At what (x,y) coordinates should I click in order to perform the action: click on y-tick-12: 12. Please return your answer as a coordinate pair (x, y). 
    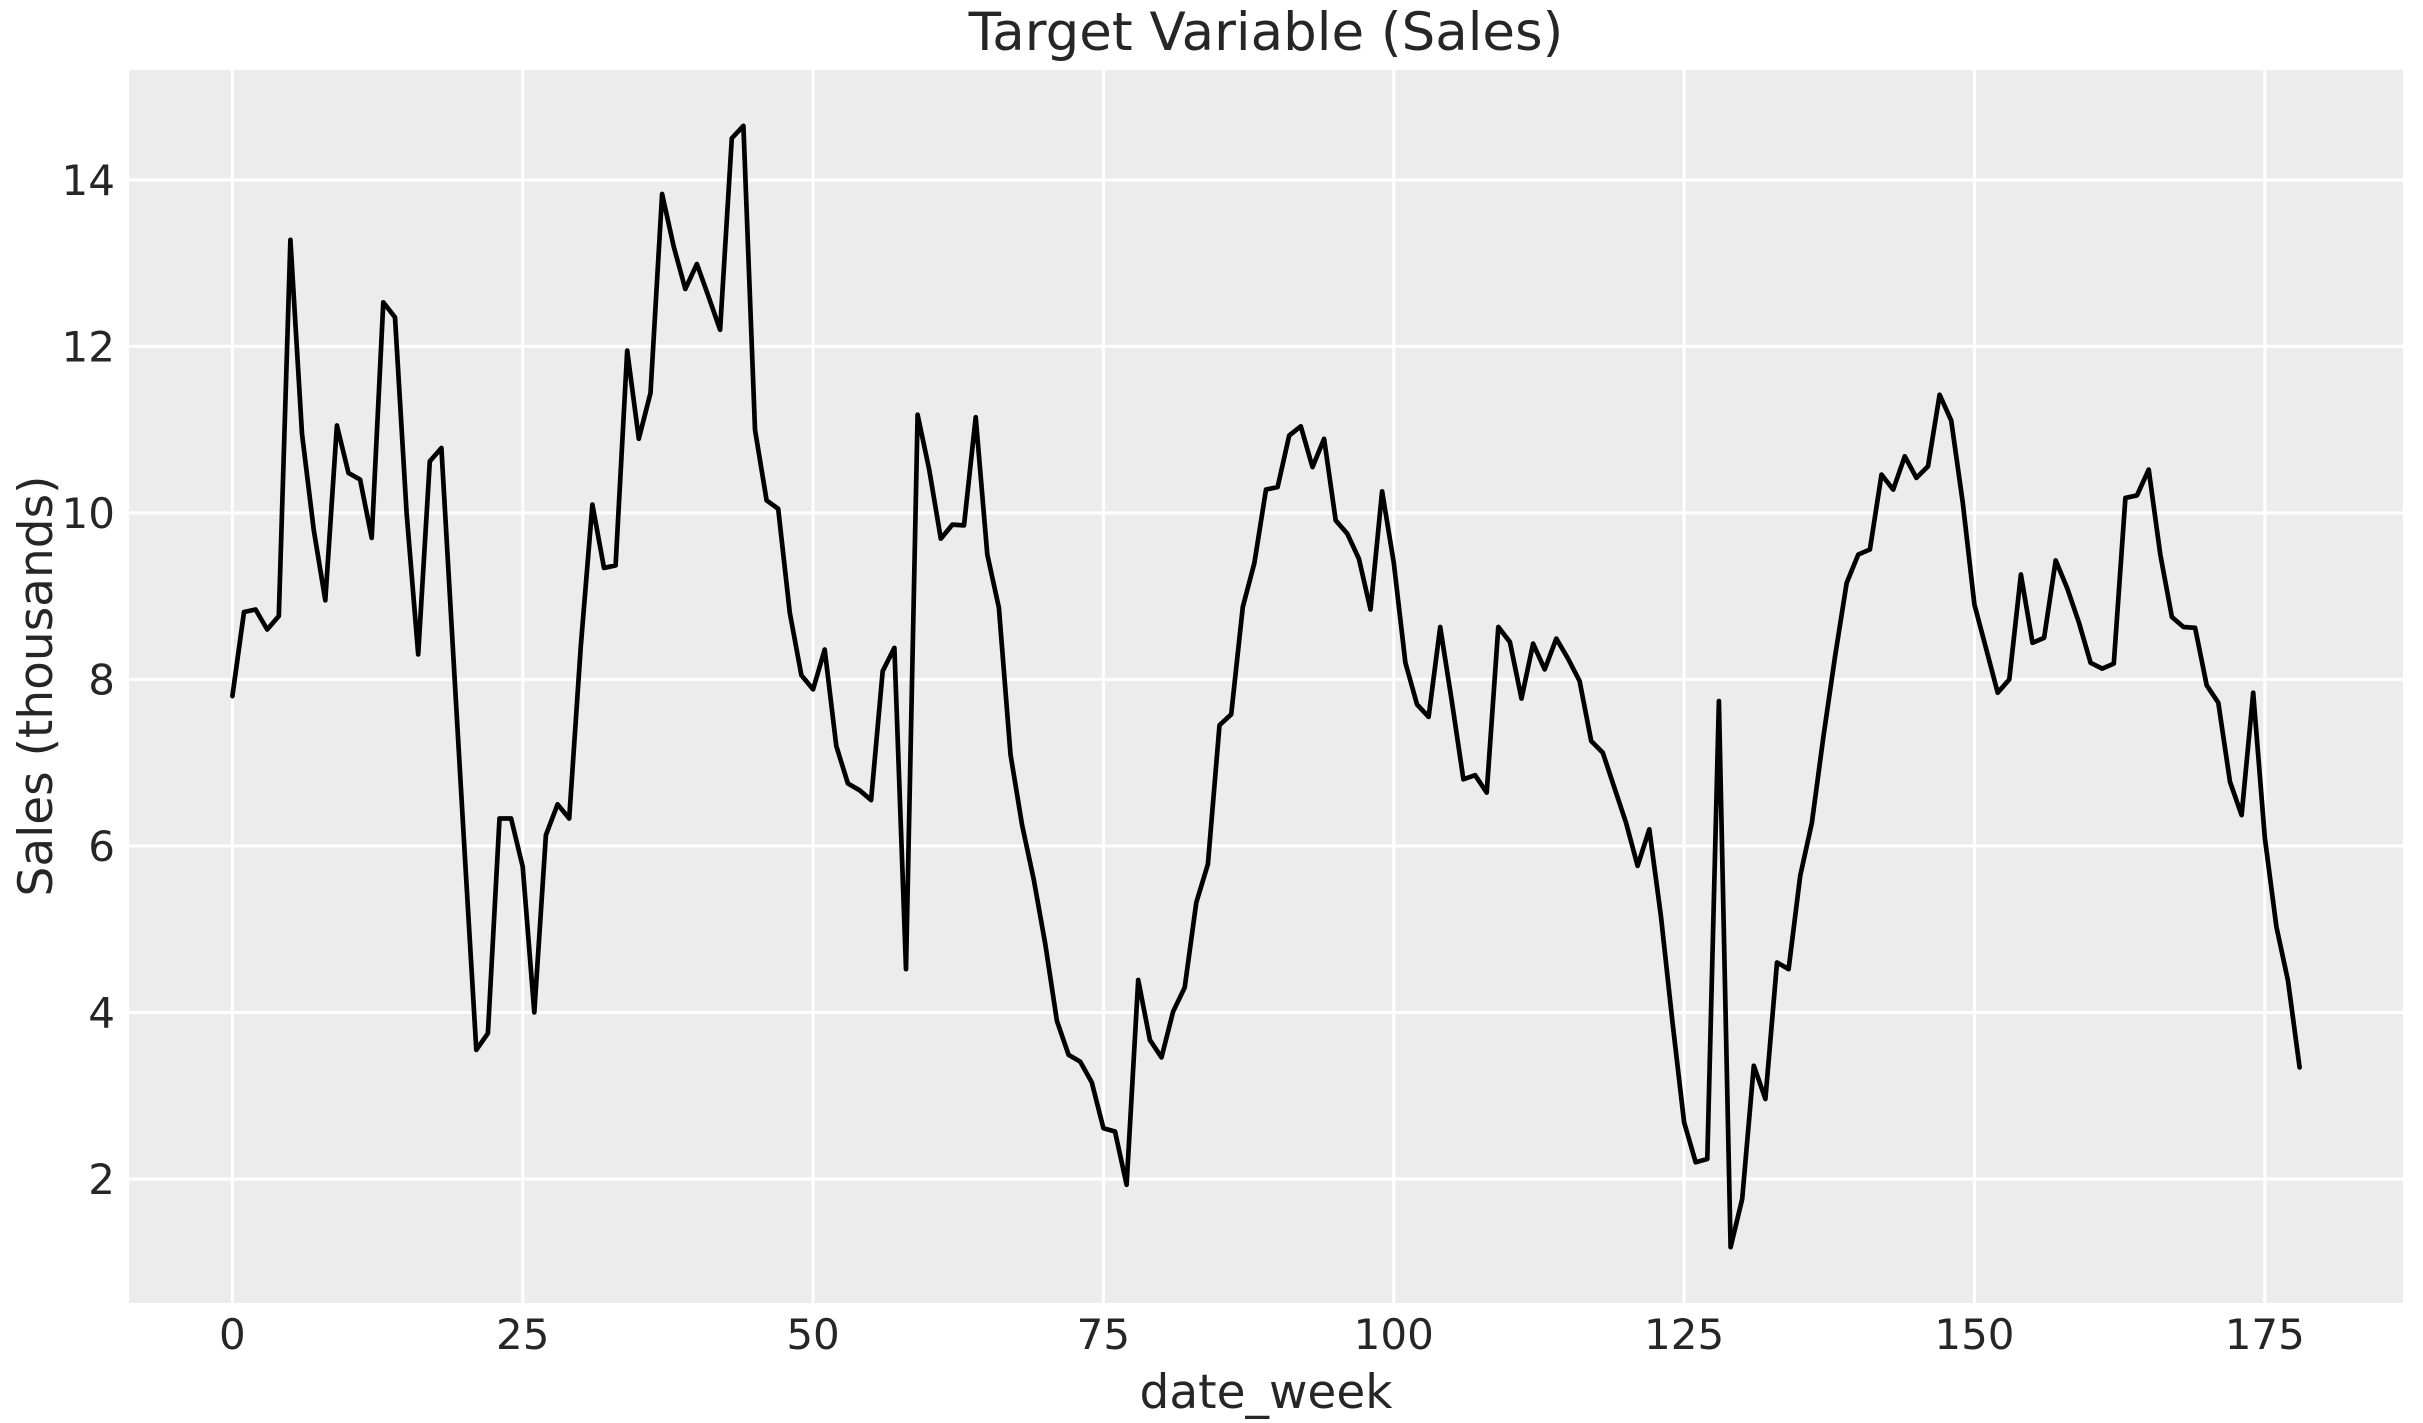
    Looking at the image, I should click on (88, 346).